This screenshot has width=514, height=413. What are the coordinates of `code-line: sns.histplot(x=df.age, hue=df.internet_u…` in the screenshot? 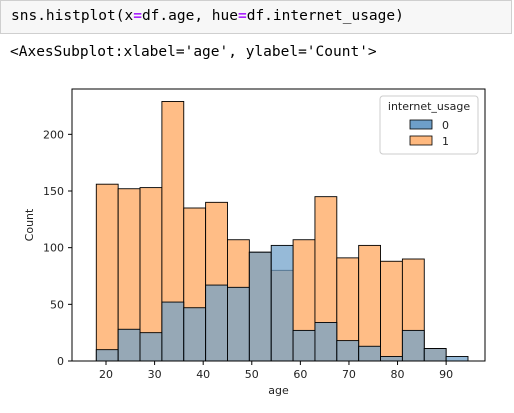 It's located at (207, 16).